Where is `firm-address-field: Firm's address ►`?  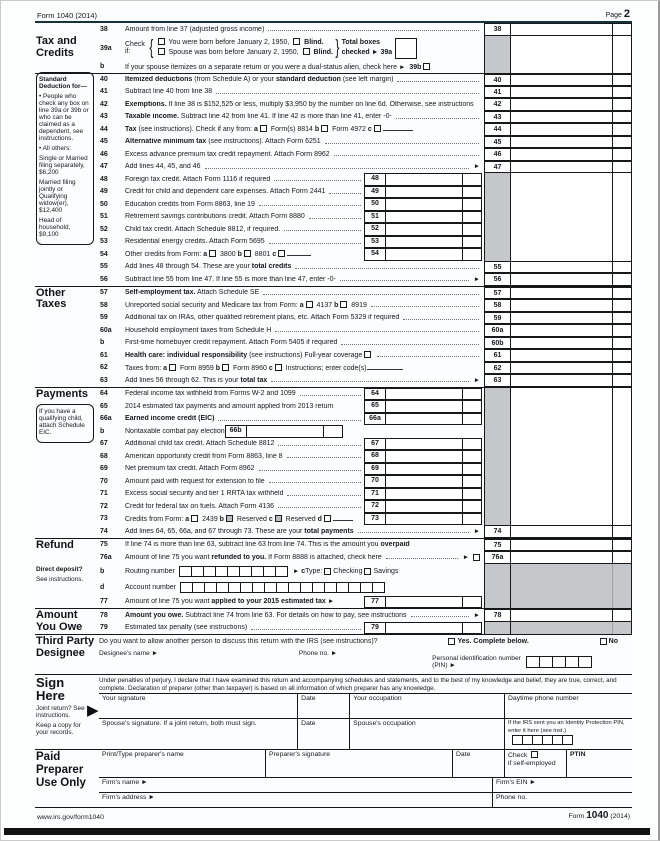 firm-address-field: Firm's address ► is located at coordinates (295, 800).